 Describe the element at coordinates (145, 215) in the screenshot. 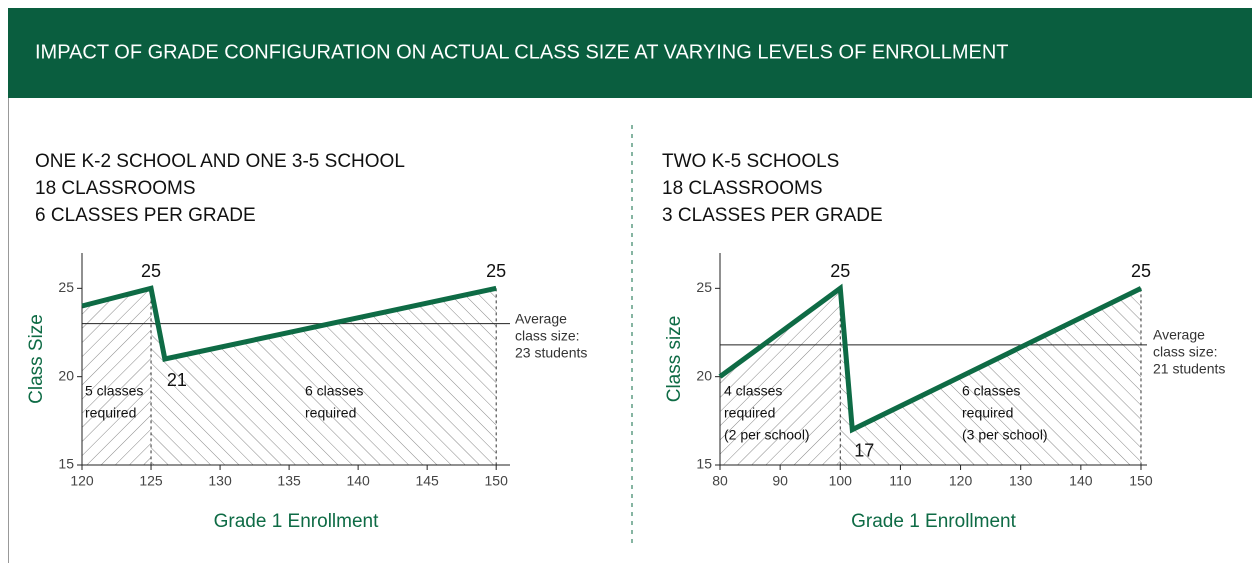

I see `subtitle: 6 CLASSES PER GRADE` at that location.